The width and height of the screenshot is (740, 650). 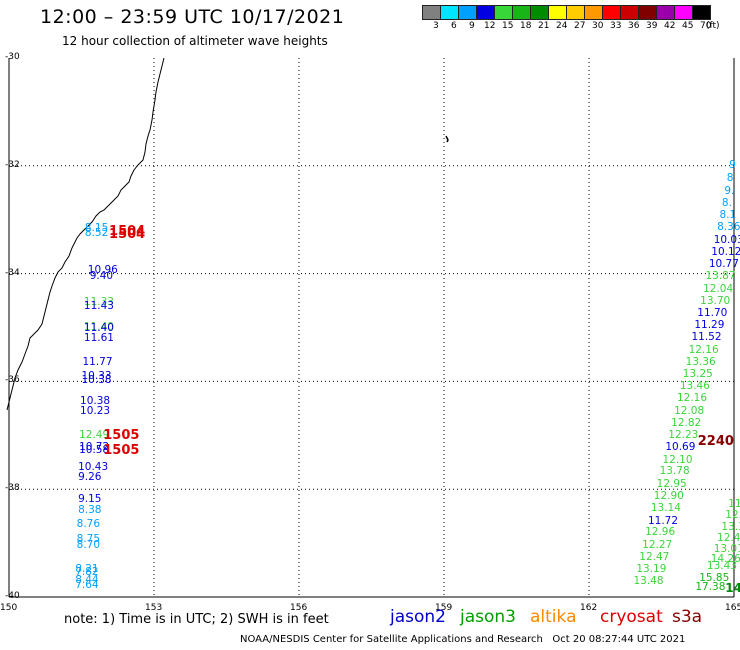 I want to click on wave-height-value: 10.72, so click(x=94, y=447).